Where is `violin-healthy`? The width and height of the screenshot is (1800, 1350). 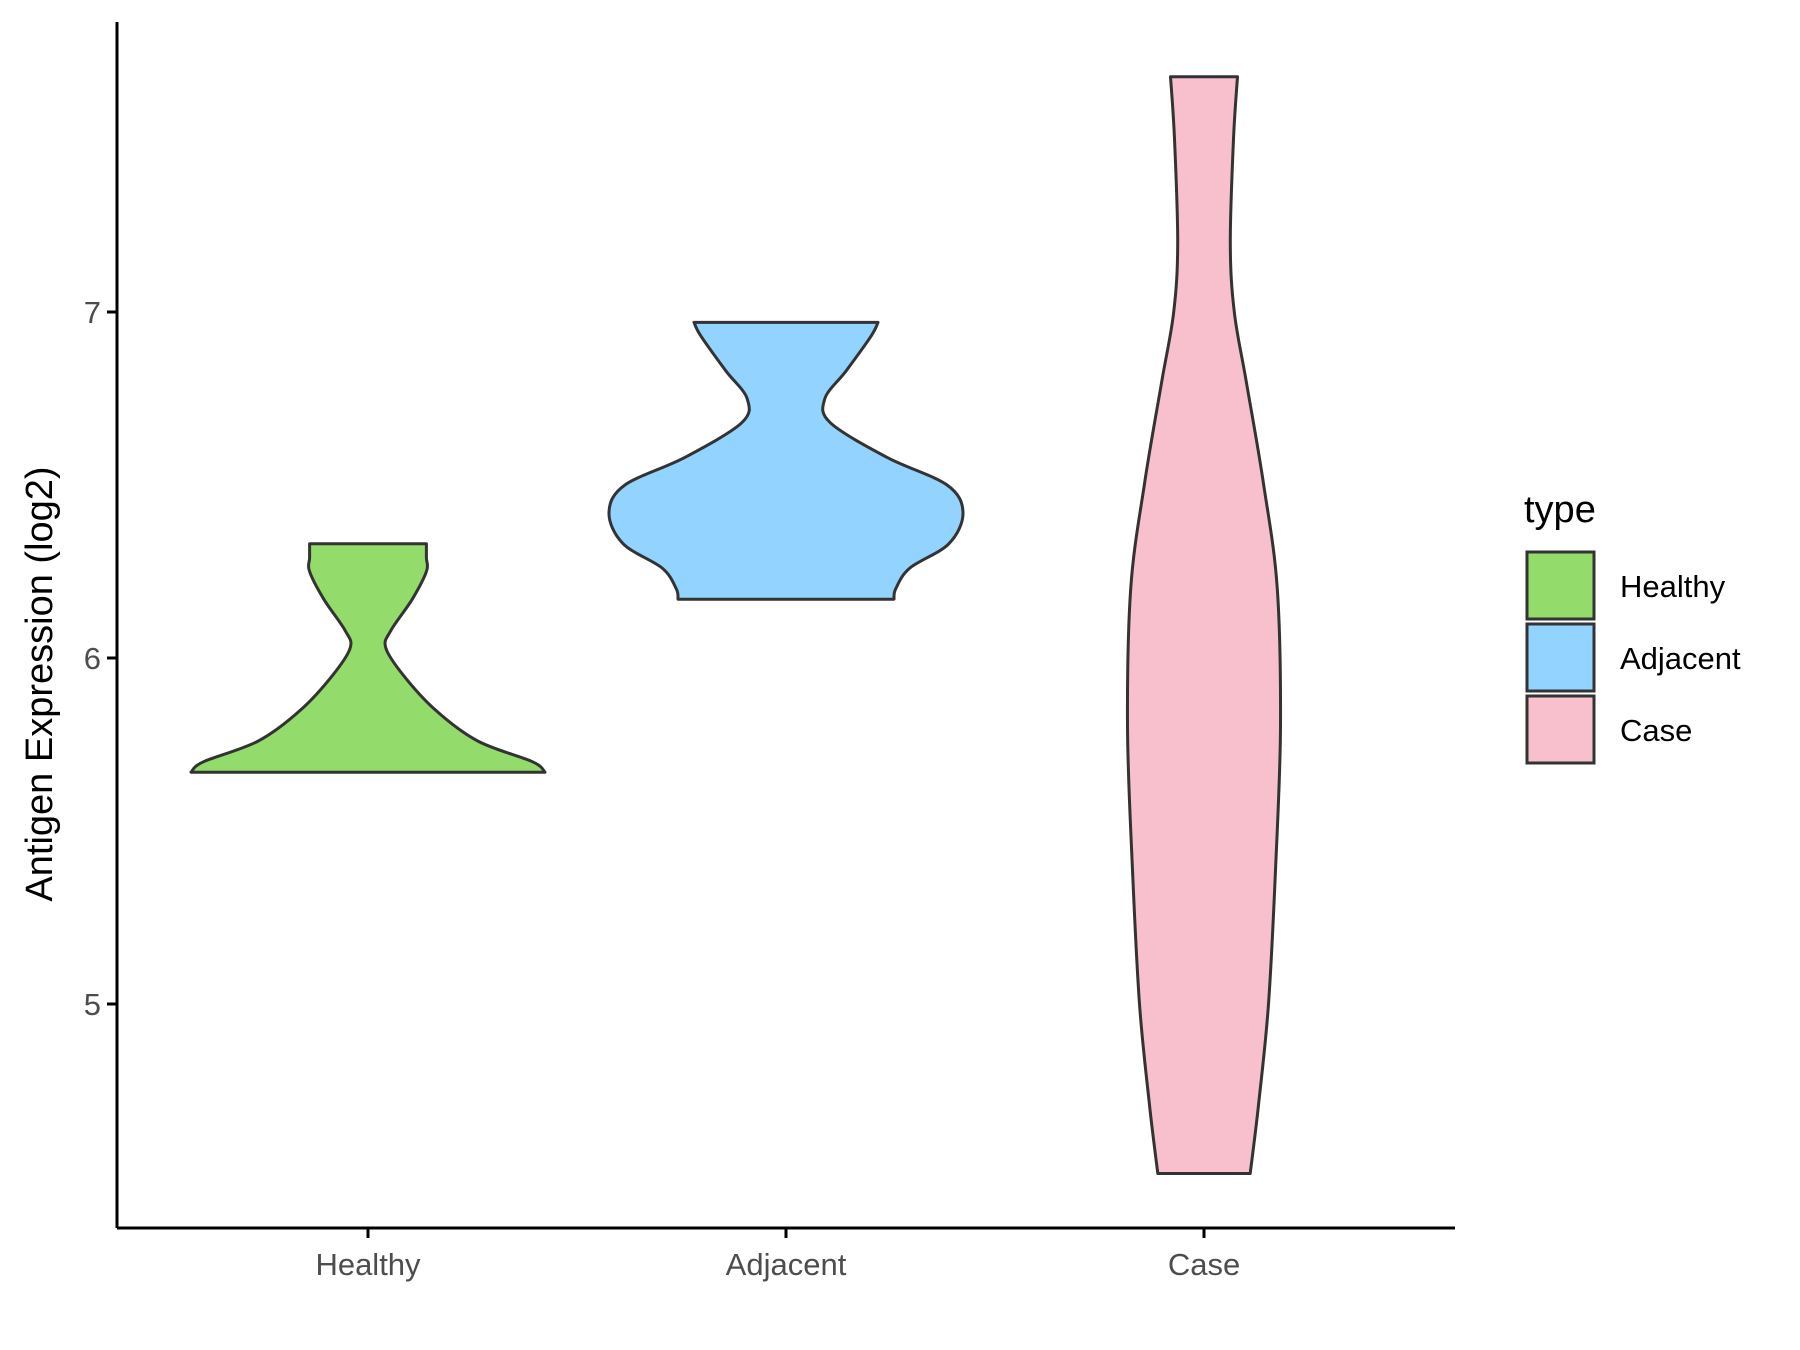 violin-healthy is located at coordinates (368, 658).